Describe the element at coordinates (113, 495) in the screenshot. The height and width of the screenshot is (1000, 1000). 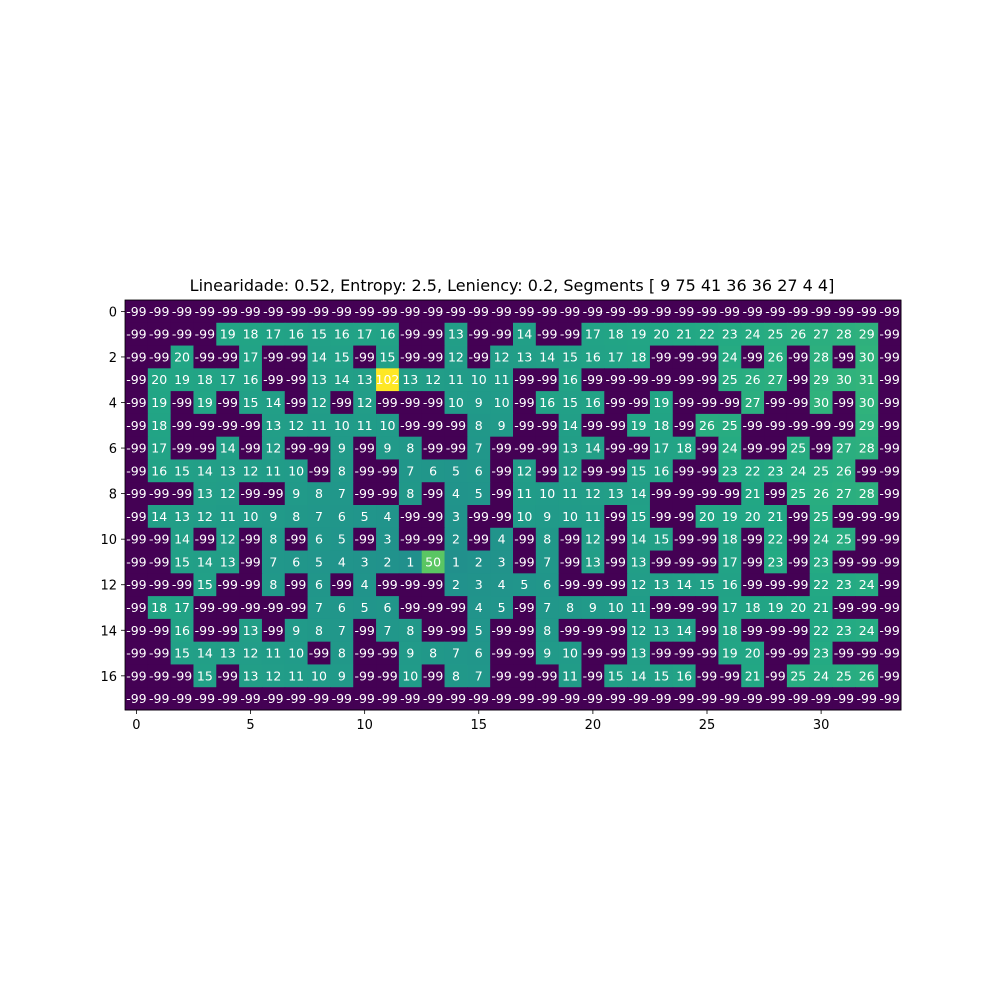
I see `y-tick-label: 8` at that location.